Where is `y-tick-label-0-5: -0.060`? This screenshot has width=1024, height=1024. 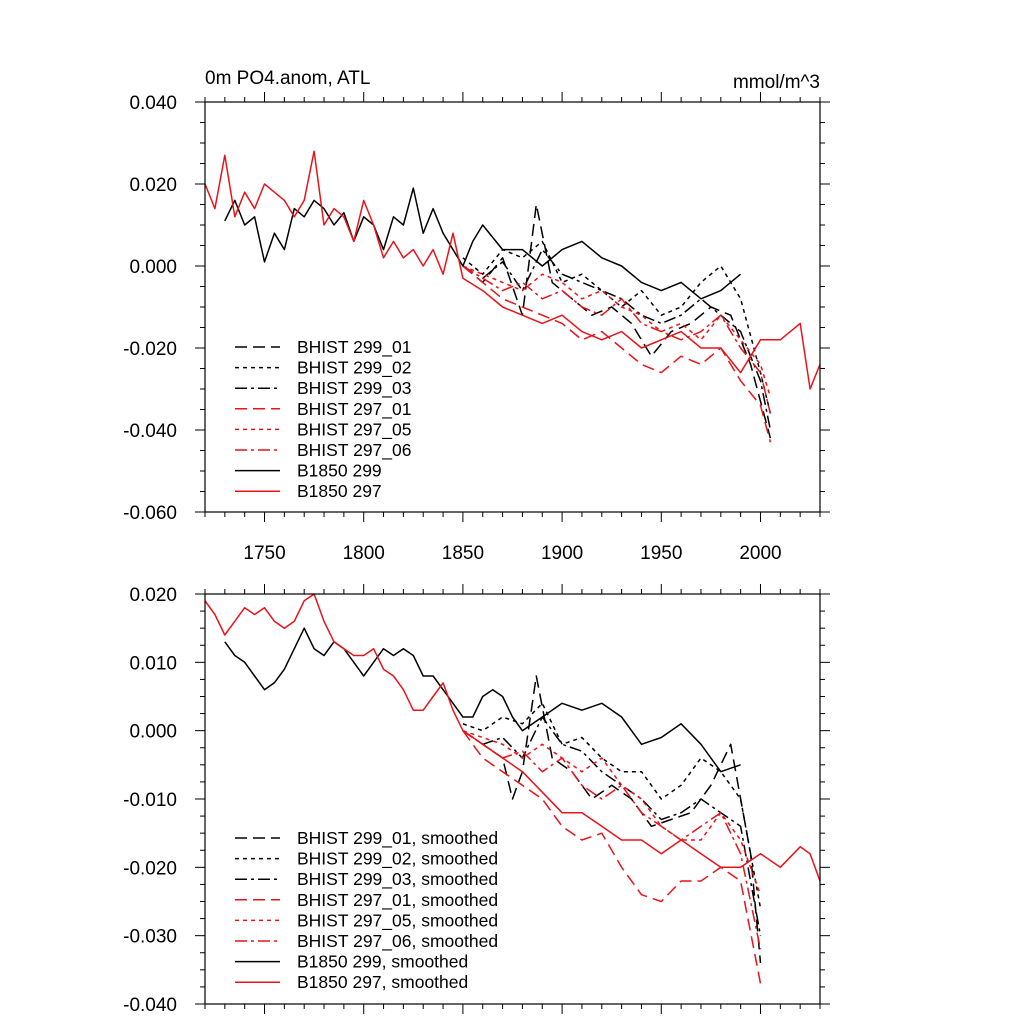
y-tick-label-0-5: -0.060 is located at coordinates (150, 513).